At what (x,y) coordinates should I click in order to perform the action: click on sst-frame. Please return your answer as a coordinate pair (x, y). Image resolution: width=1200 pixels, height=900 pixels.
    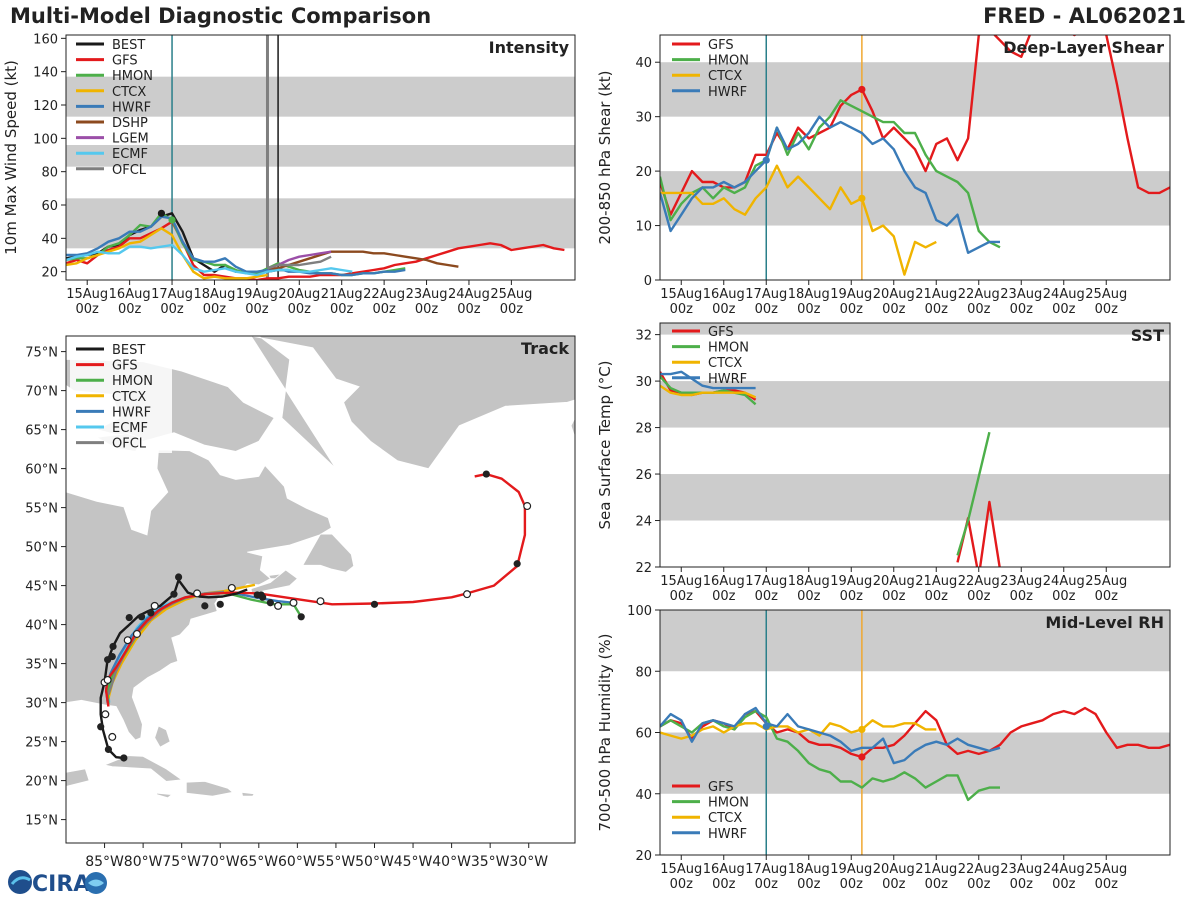
    Looking at the image, I should click on (915, 445).